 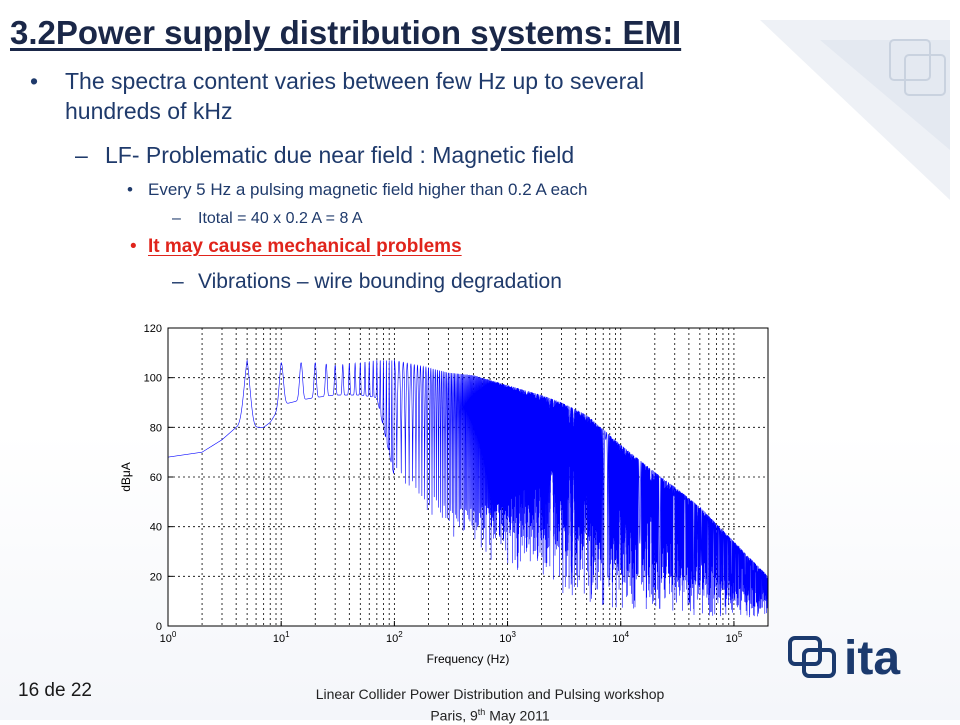 What do you see at coordinates (126, 477) in the screenshot?
I see `y-axis-label: dBμA` at bounding box center [126, 477].